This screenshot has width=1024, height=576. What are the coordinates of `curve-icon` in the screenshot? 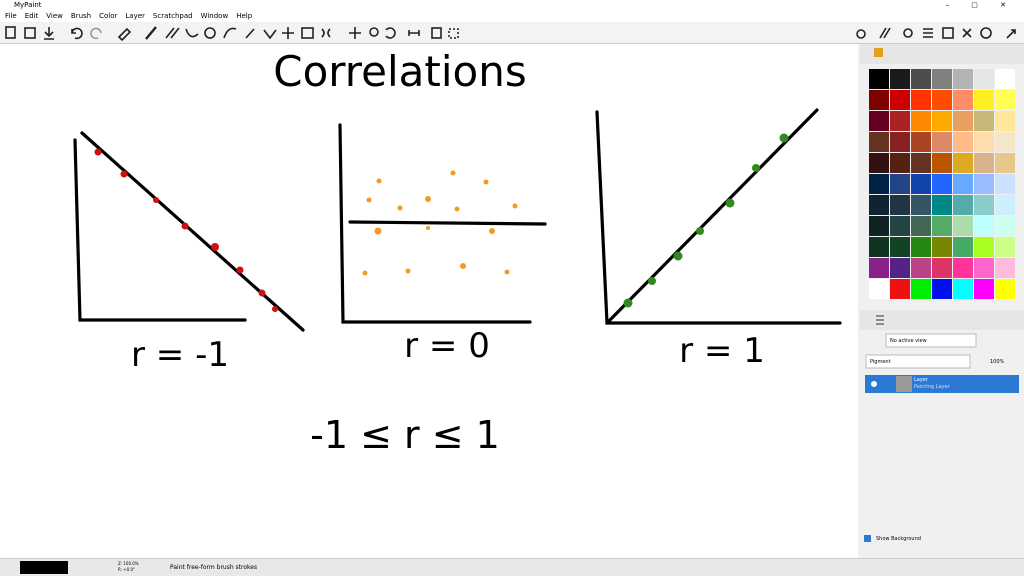 It's located at (192, 33).